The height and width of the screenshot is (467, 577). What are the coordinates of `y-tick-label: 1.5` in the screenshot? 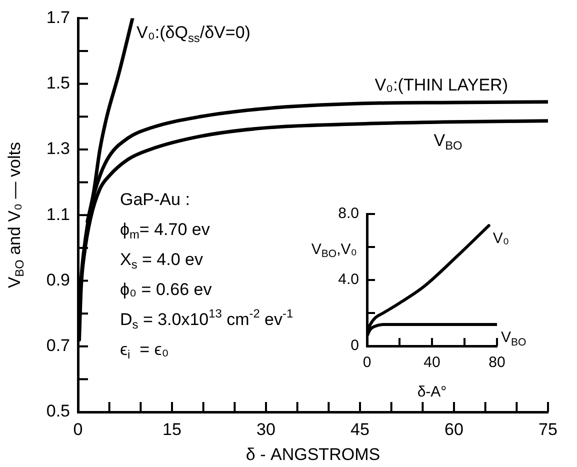 It's located at (58, 83).